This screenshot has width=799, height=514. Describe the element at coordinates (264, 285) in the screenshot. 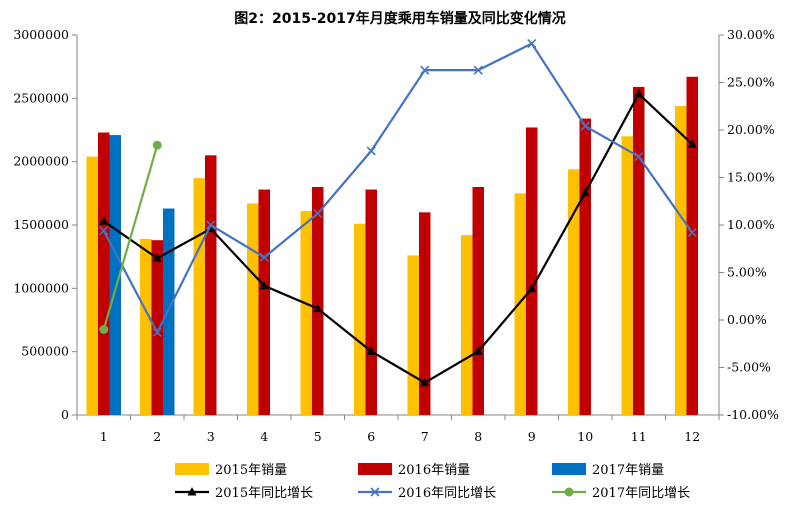

I see `point-2015年同比增长-4` at that location.